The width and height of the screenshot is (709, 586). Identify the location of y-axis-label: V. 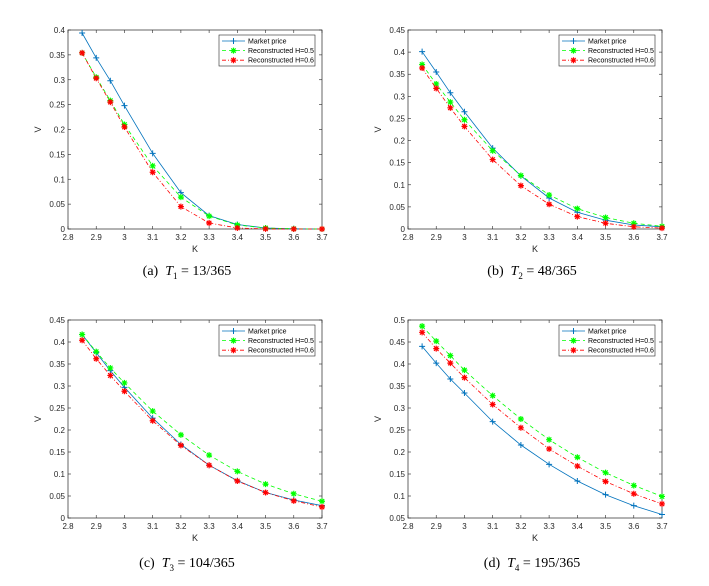
(378, 419).